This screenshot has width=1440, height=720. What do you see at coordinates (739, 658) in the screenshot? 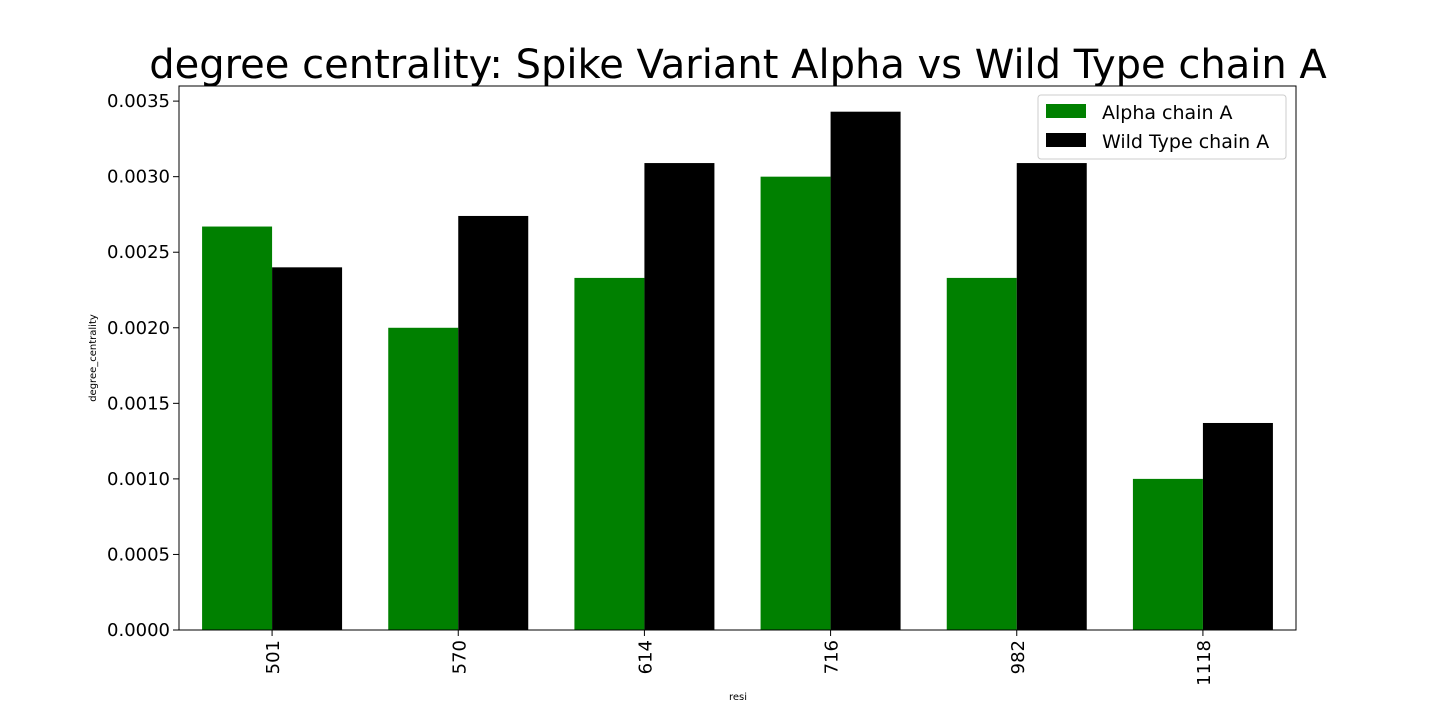
I see `x-axis: 501 570 614 716 982 1118` at bounding box center [739, 658].